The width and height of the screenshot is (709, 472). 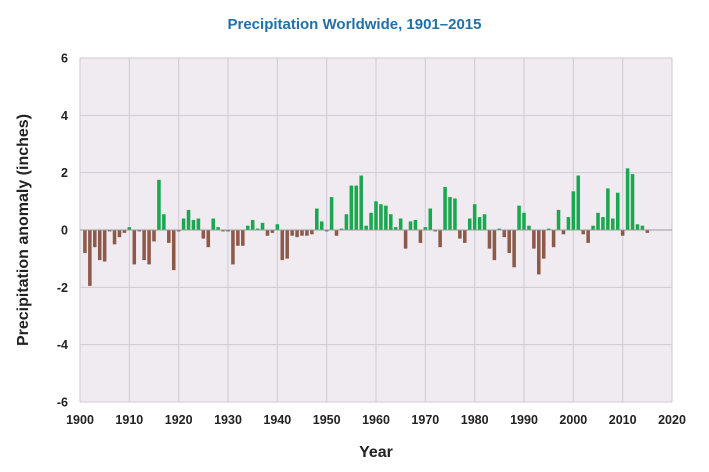 What do you see at coordinates (514, 249) in the screenshot?
I see `bar-1988` at bounding box center [514, 249].